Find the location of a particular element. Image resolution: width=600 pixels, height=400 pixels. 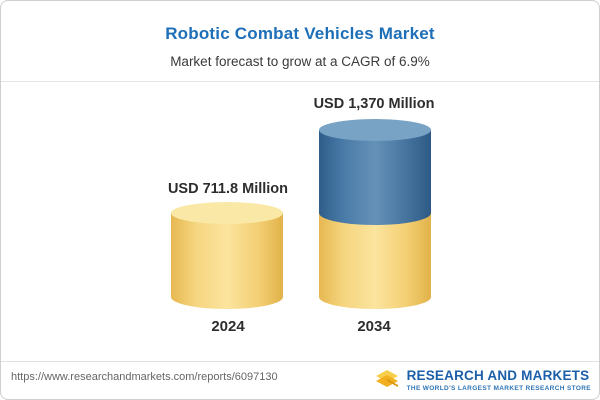

axis-label-2034: 2034 is located at coordinates (374, 326).